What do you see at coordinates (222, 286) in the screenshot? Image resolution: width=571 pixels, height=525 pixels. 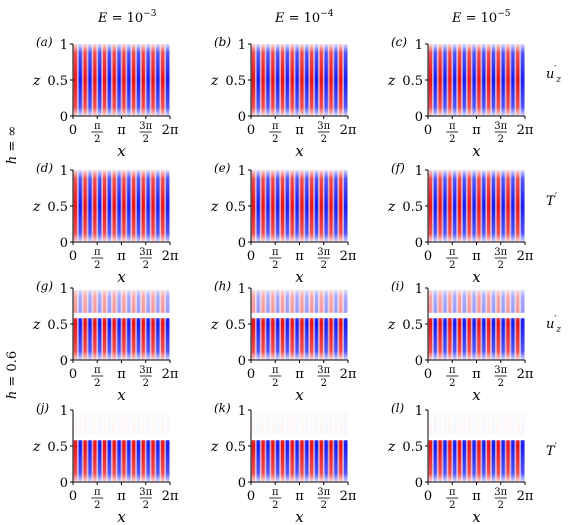 I see `panel-letter: (h)` at bounding box center [222, 286].